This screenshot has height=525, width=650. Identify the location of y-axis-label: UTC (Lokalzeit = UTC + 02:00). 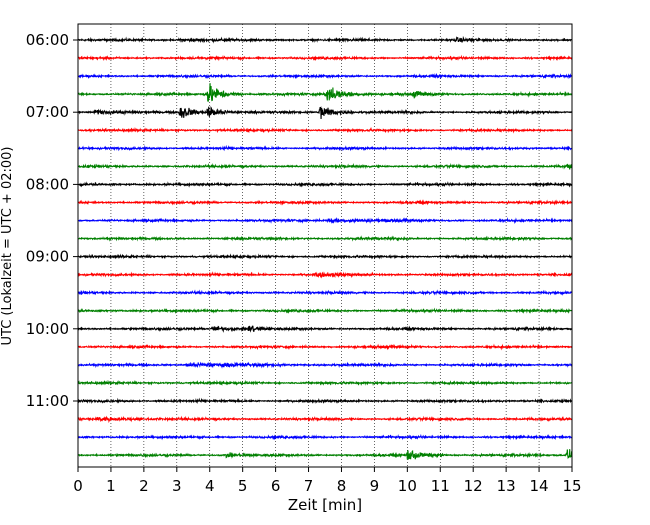
(7, 246).